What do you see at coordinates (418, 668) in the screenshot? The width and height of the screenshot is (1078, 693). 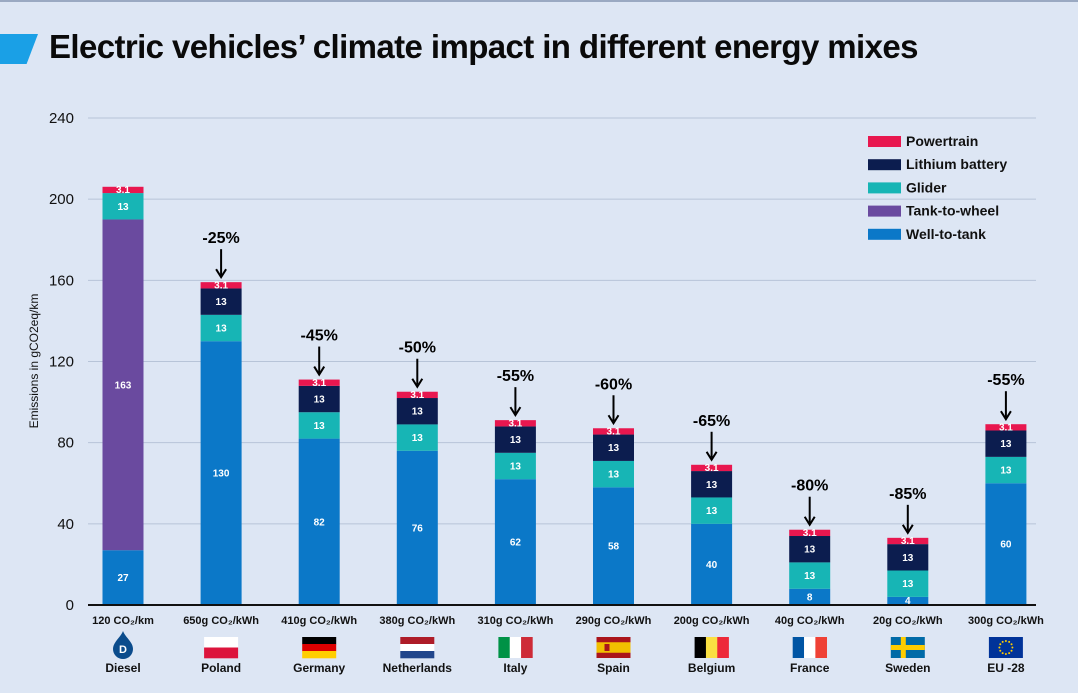 I see `country-label: Netherlands` at bounding box center [418, 668].